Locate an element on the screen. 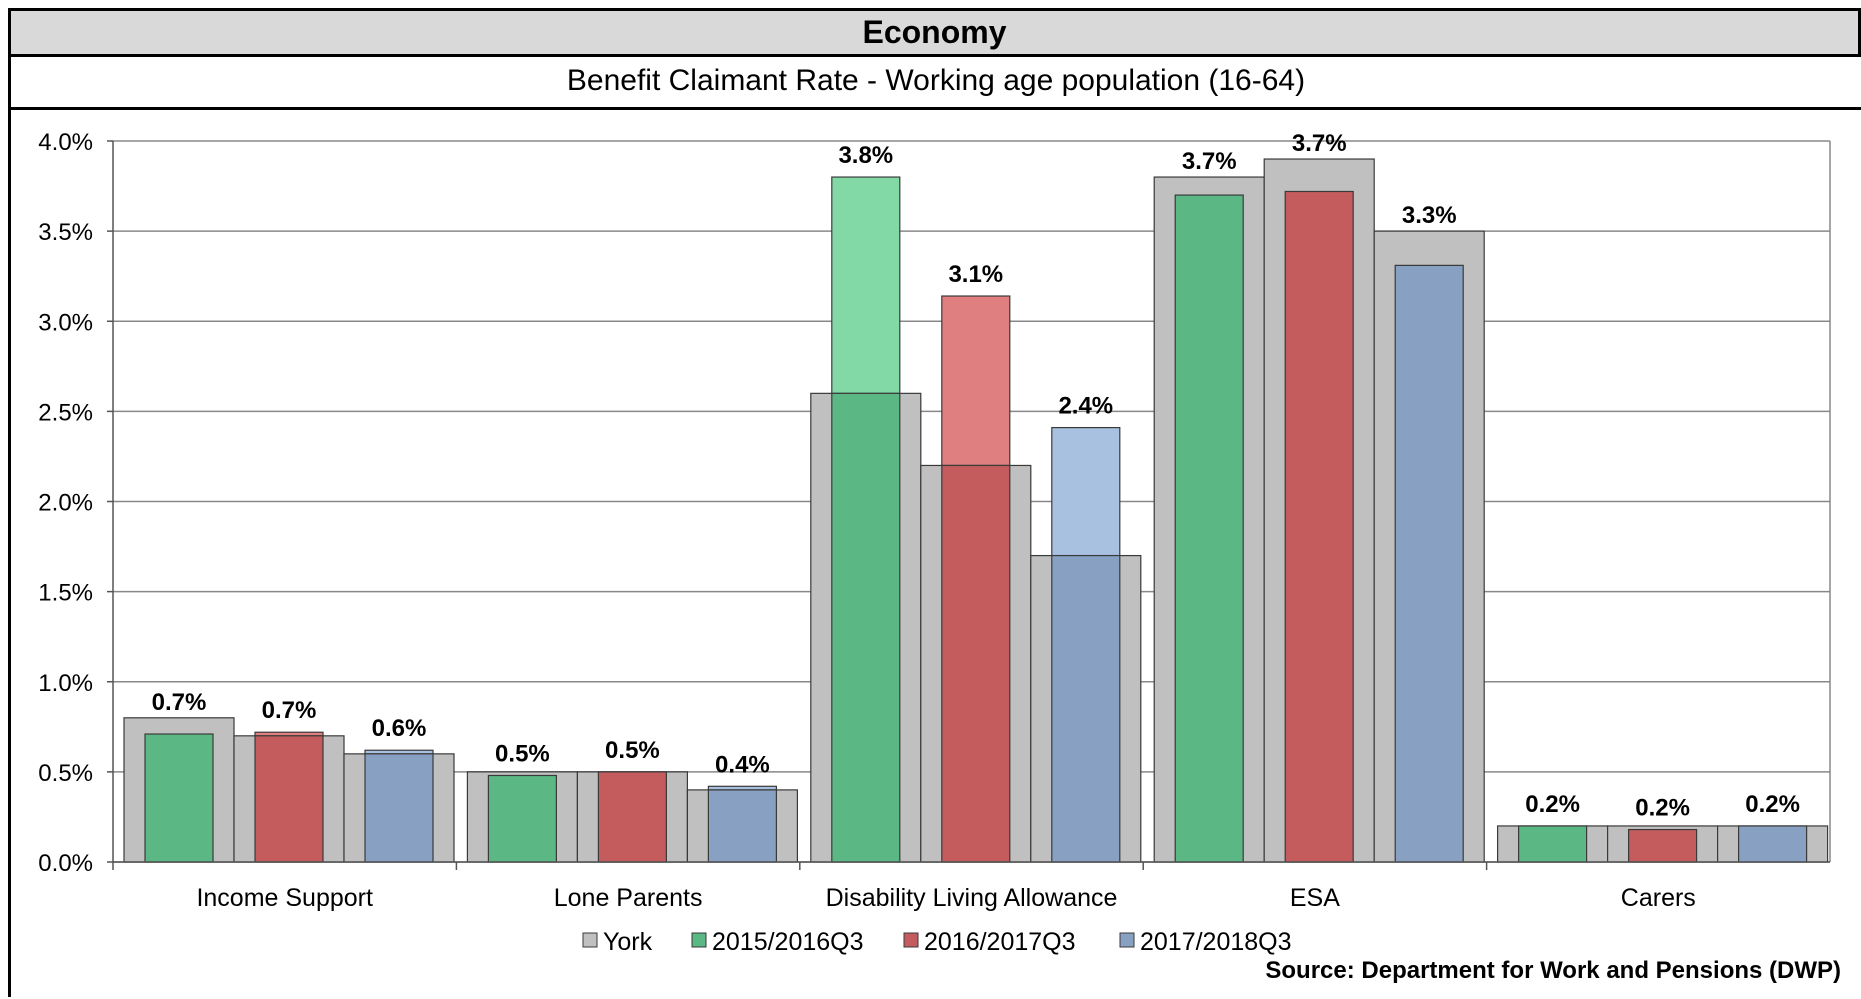 The width and height of the screenshot is (1861, 999). data-label: 0.6% is located at coordinates (399, 728).